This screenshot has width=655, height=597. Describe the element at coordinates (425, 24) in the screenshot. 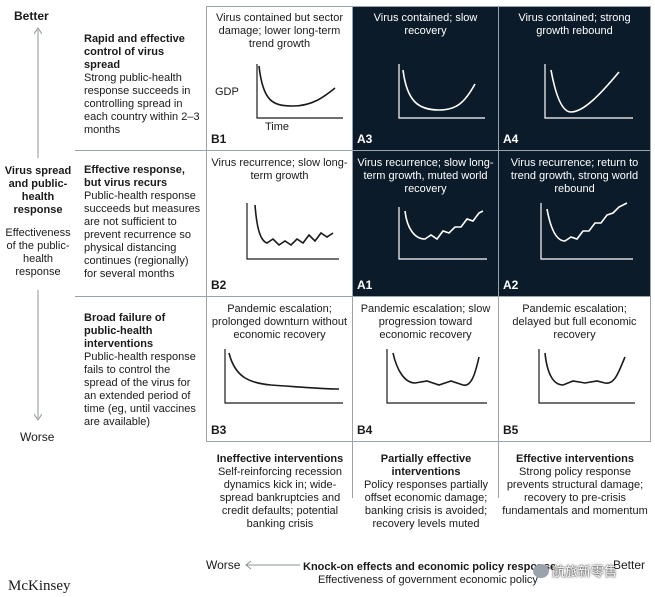

I see `scenario-caption: Virus contained; slow recovery` at that location.